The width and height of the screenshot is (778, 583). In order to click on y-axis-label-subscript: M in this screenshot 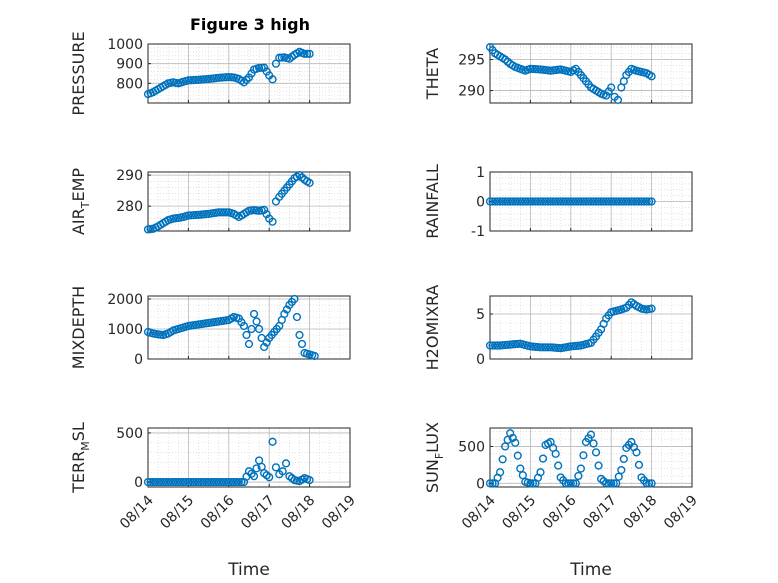, I will do `click(85, 446)`.